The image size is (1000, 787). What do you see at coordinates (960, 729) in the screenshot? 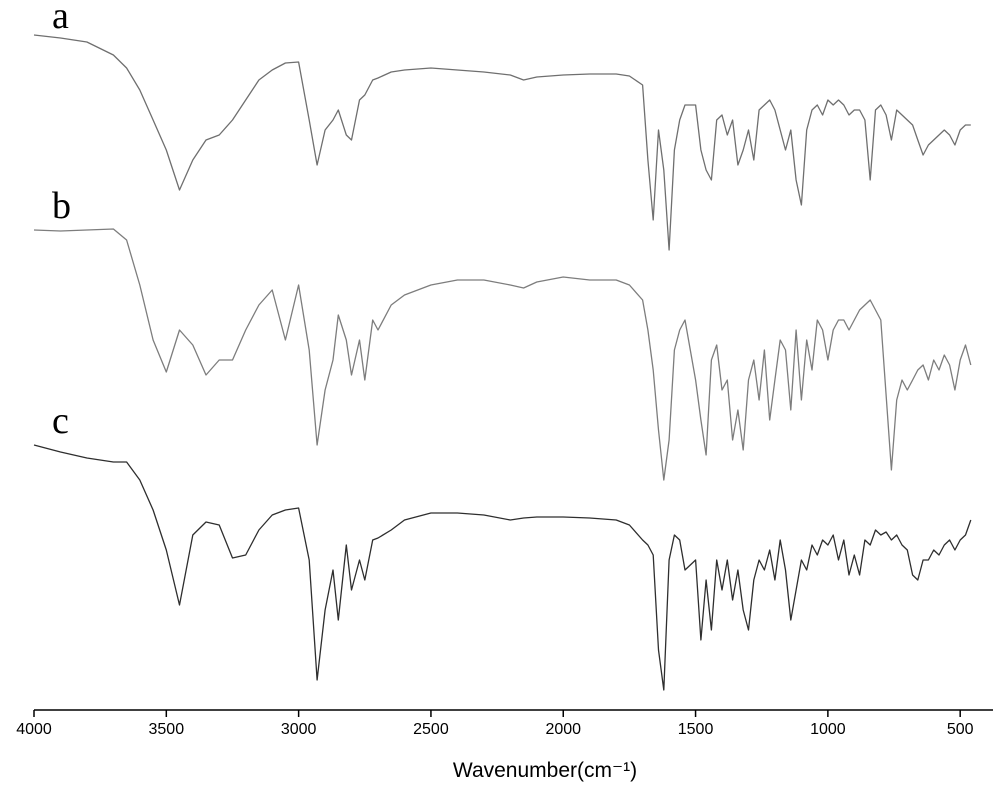
I see `x-tick-label: 500` at bounding box center [960, 729].